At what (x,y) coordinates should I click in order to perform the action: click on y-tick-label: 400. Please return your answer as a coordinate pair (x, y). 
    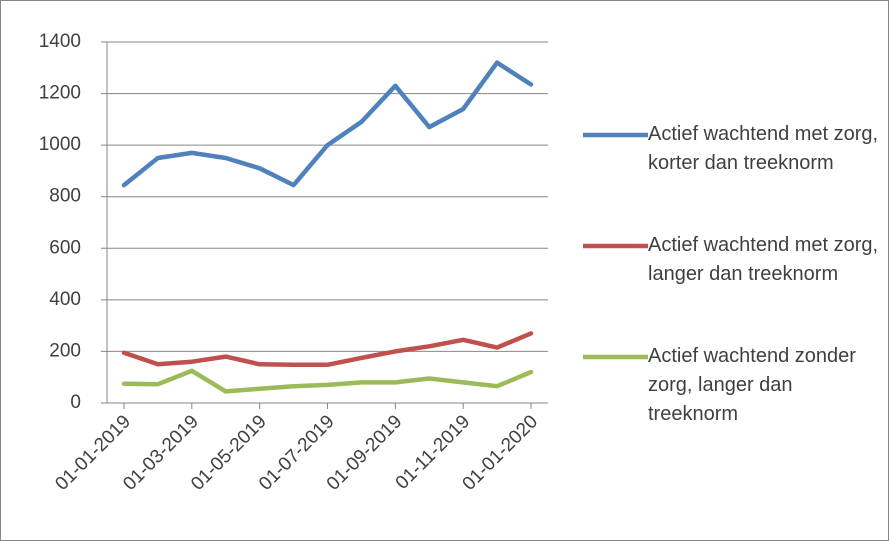
    Looking at the image, I should click on (65, 299).